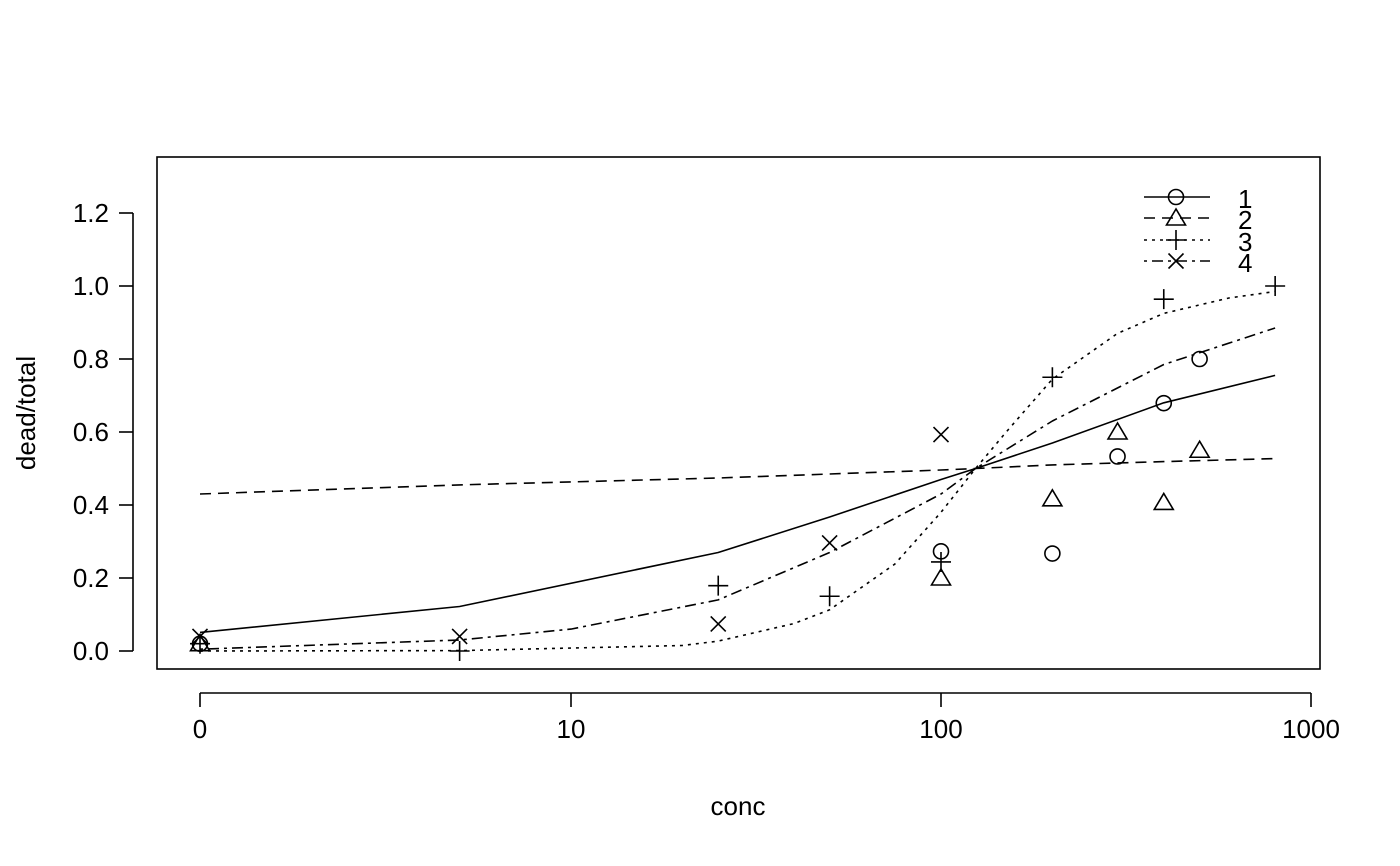  I want to click on x-tick-label: 10, so click(571, 729).